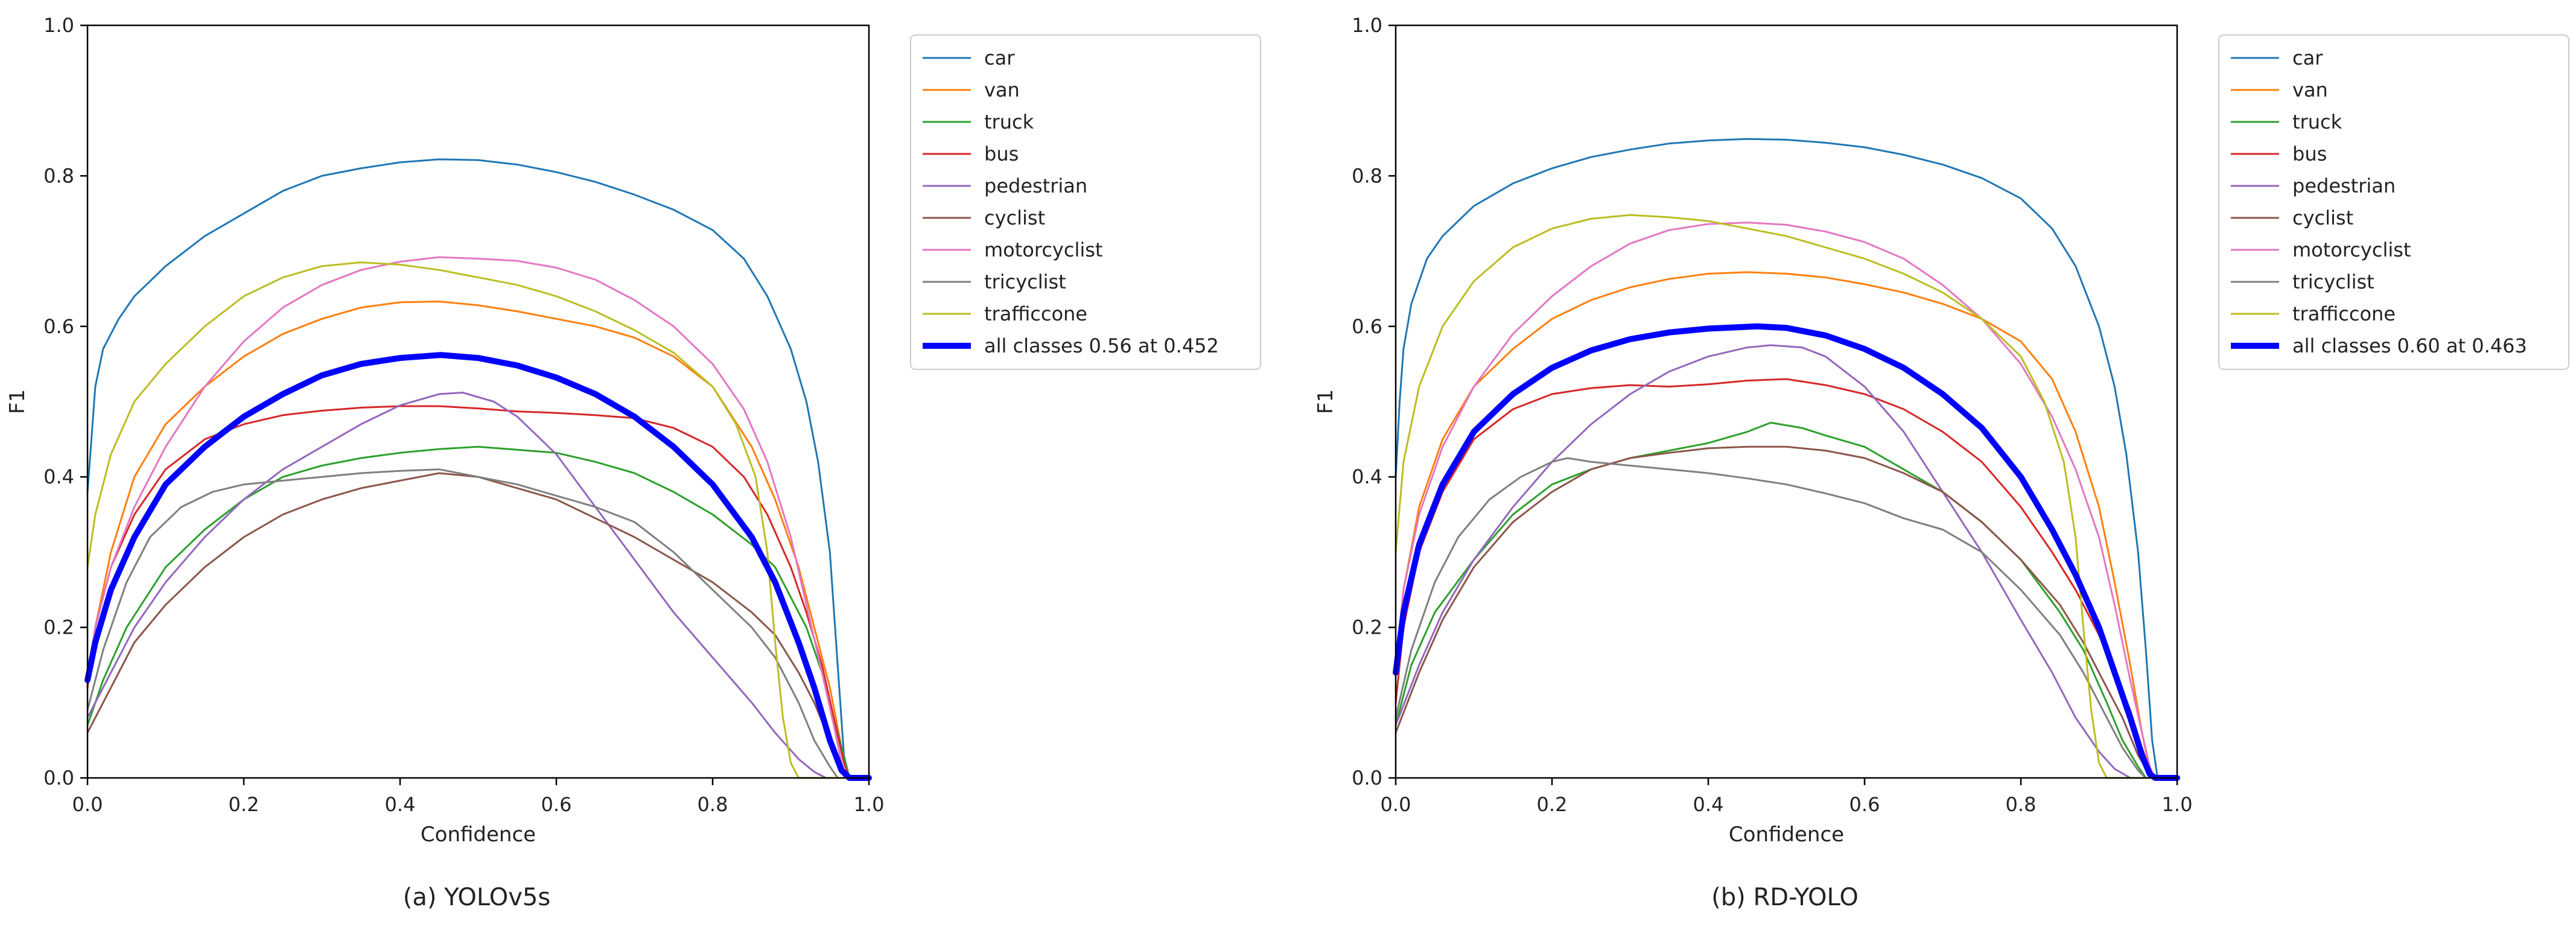 The image size is (2576, 930). I want to click on legend-label: all classes 0.56 at 0.452, so click(1102, 345).